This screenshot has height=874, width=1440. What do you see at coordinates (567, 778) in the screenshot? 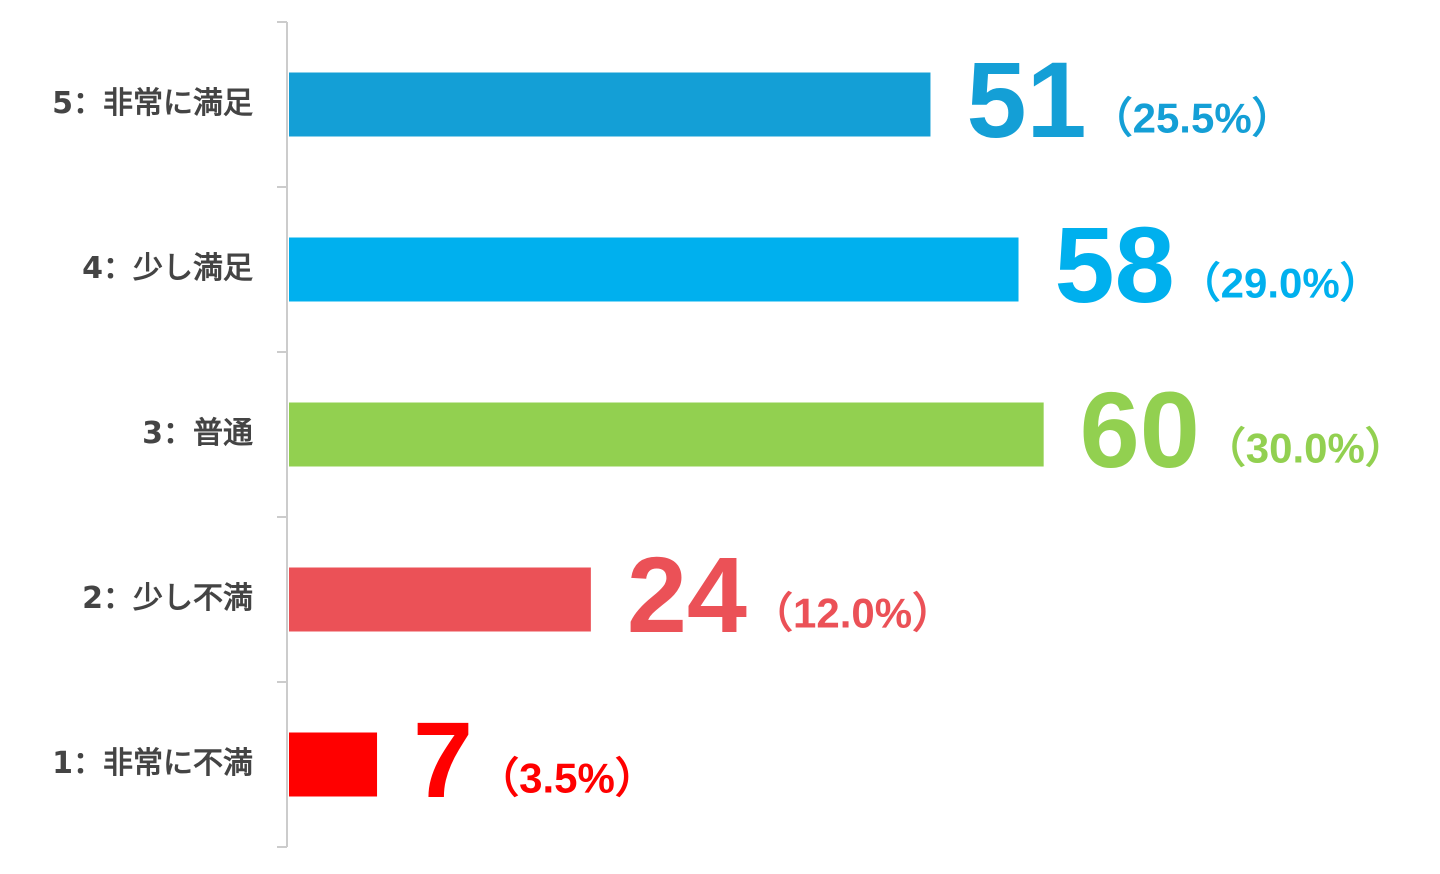
I see `share-label: （3.5%）` at bounding box center [567, 778].